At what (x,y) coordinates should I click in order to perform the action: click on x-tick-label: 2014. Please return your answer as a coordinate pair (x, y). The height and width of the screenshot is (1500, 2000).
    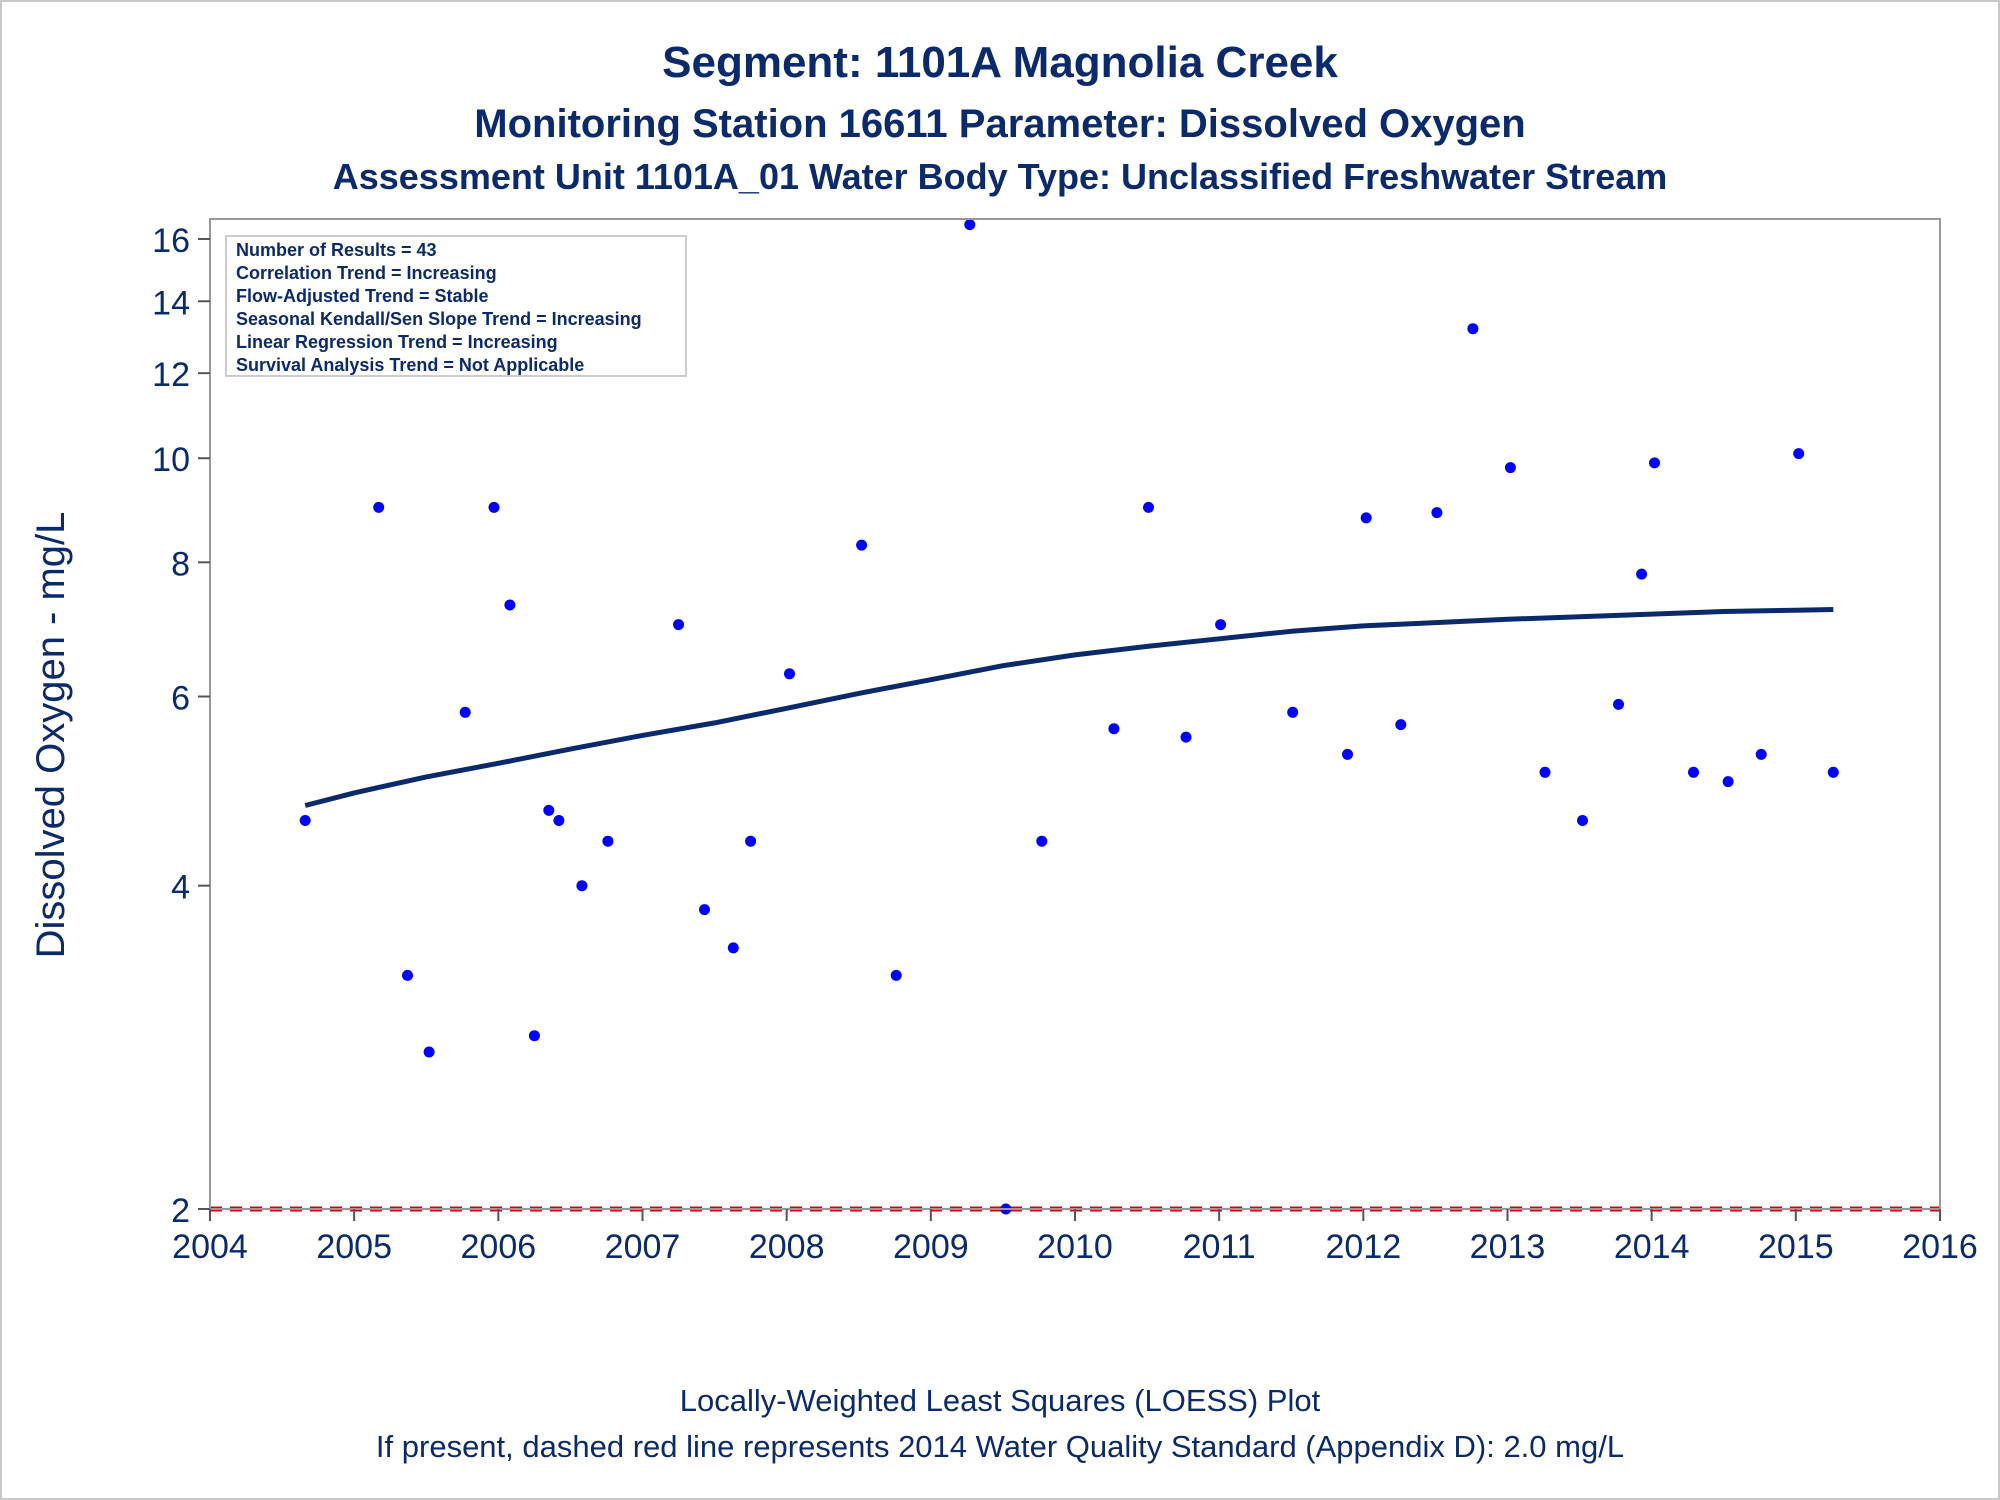
    Looking at the image, I should click on (1652, 1247).